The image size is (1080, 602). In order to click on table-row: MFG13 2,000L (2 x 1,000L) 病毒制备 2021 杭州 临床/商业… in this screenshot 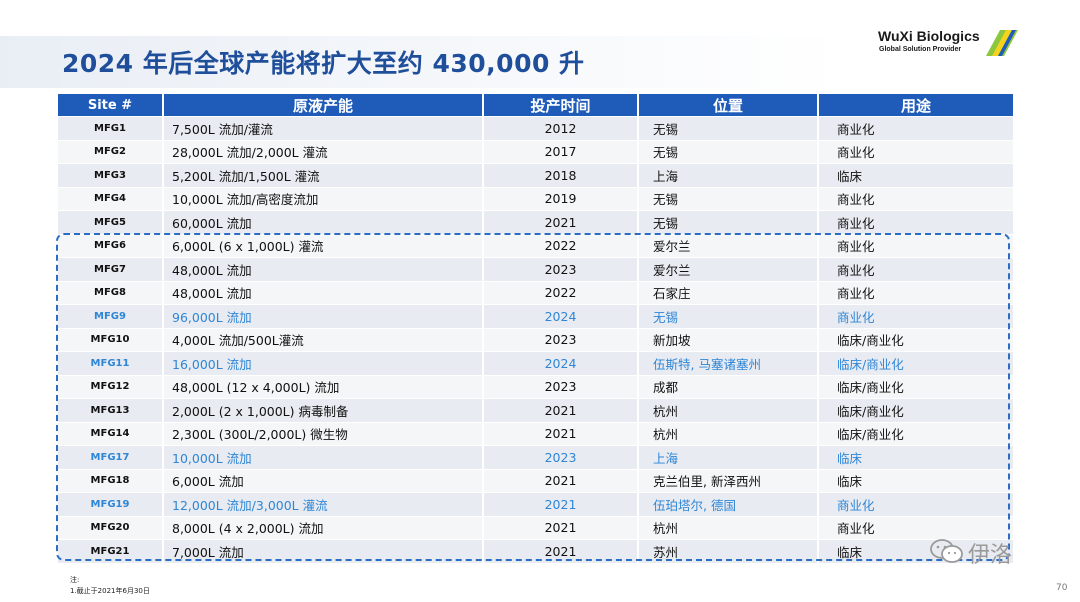, I will do `click(535, 410)`.